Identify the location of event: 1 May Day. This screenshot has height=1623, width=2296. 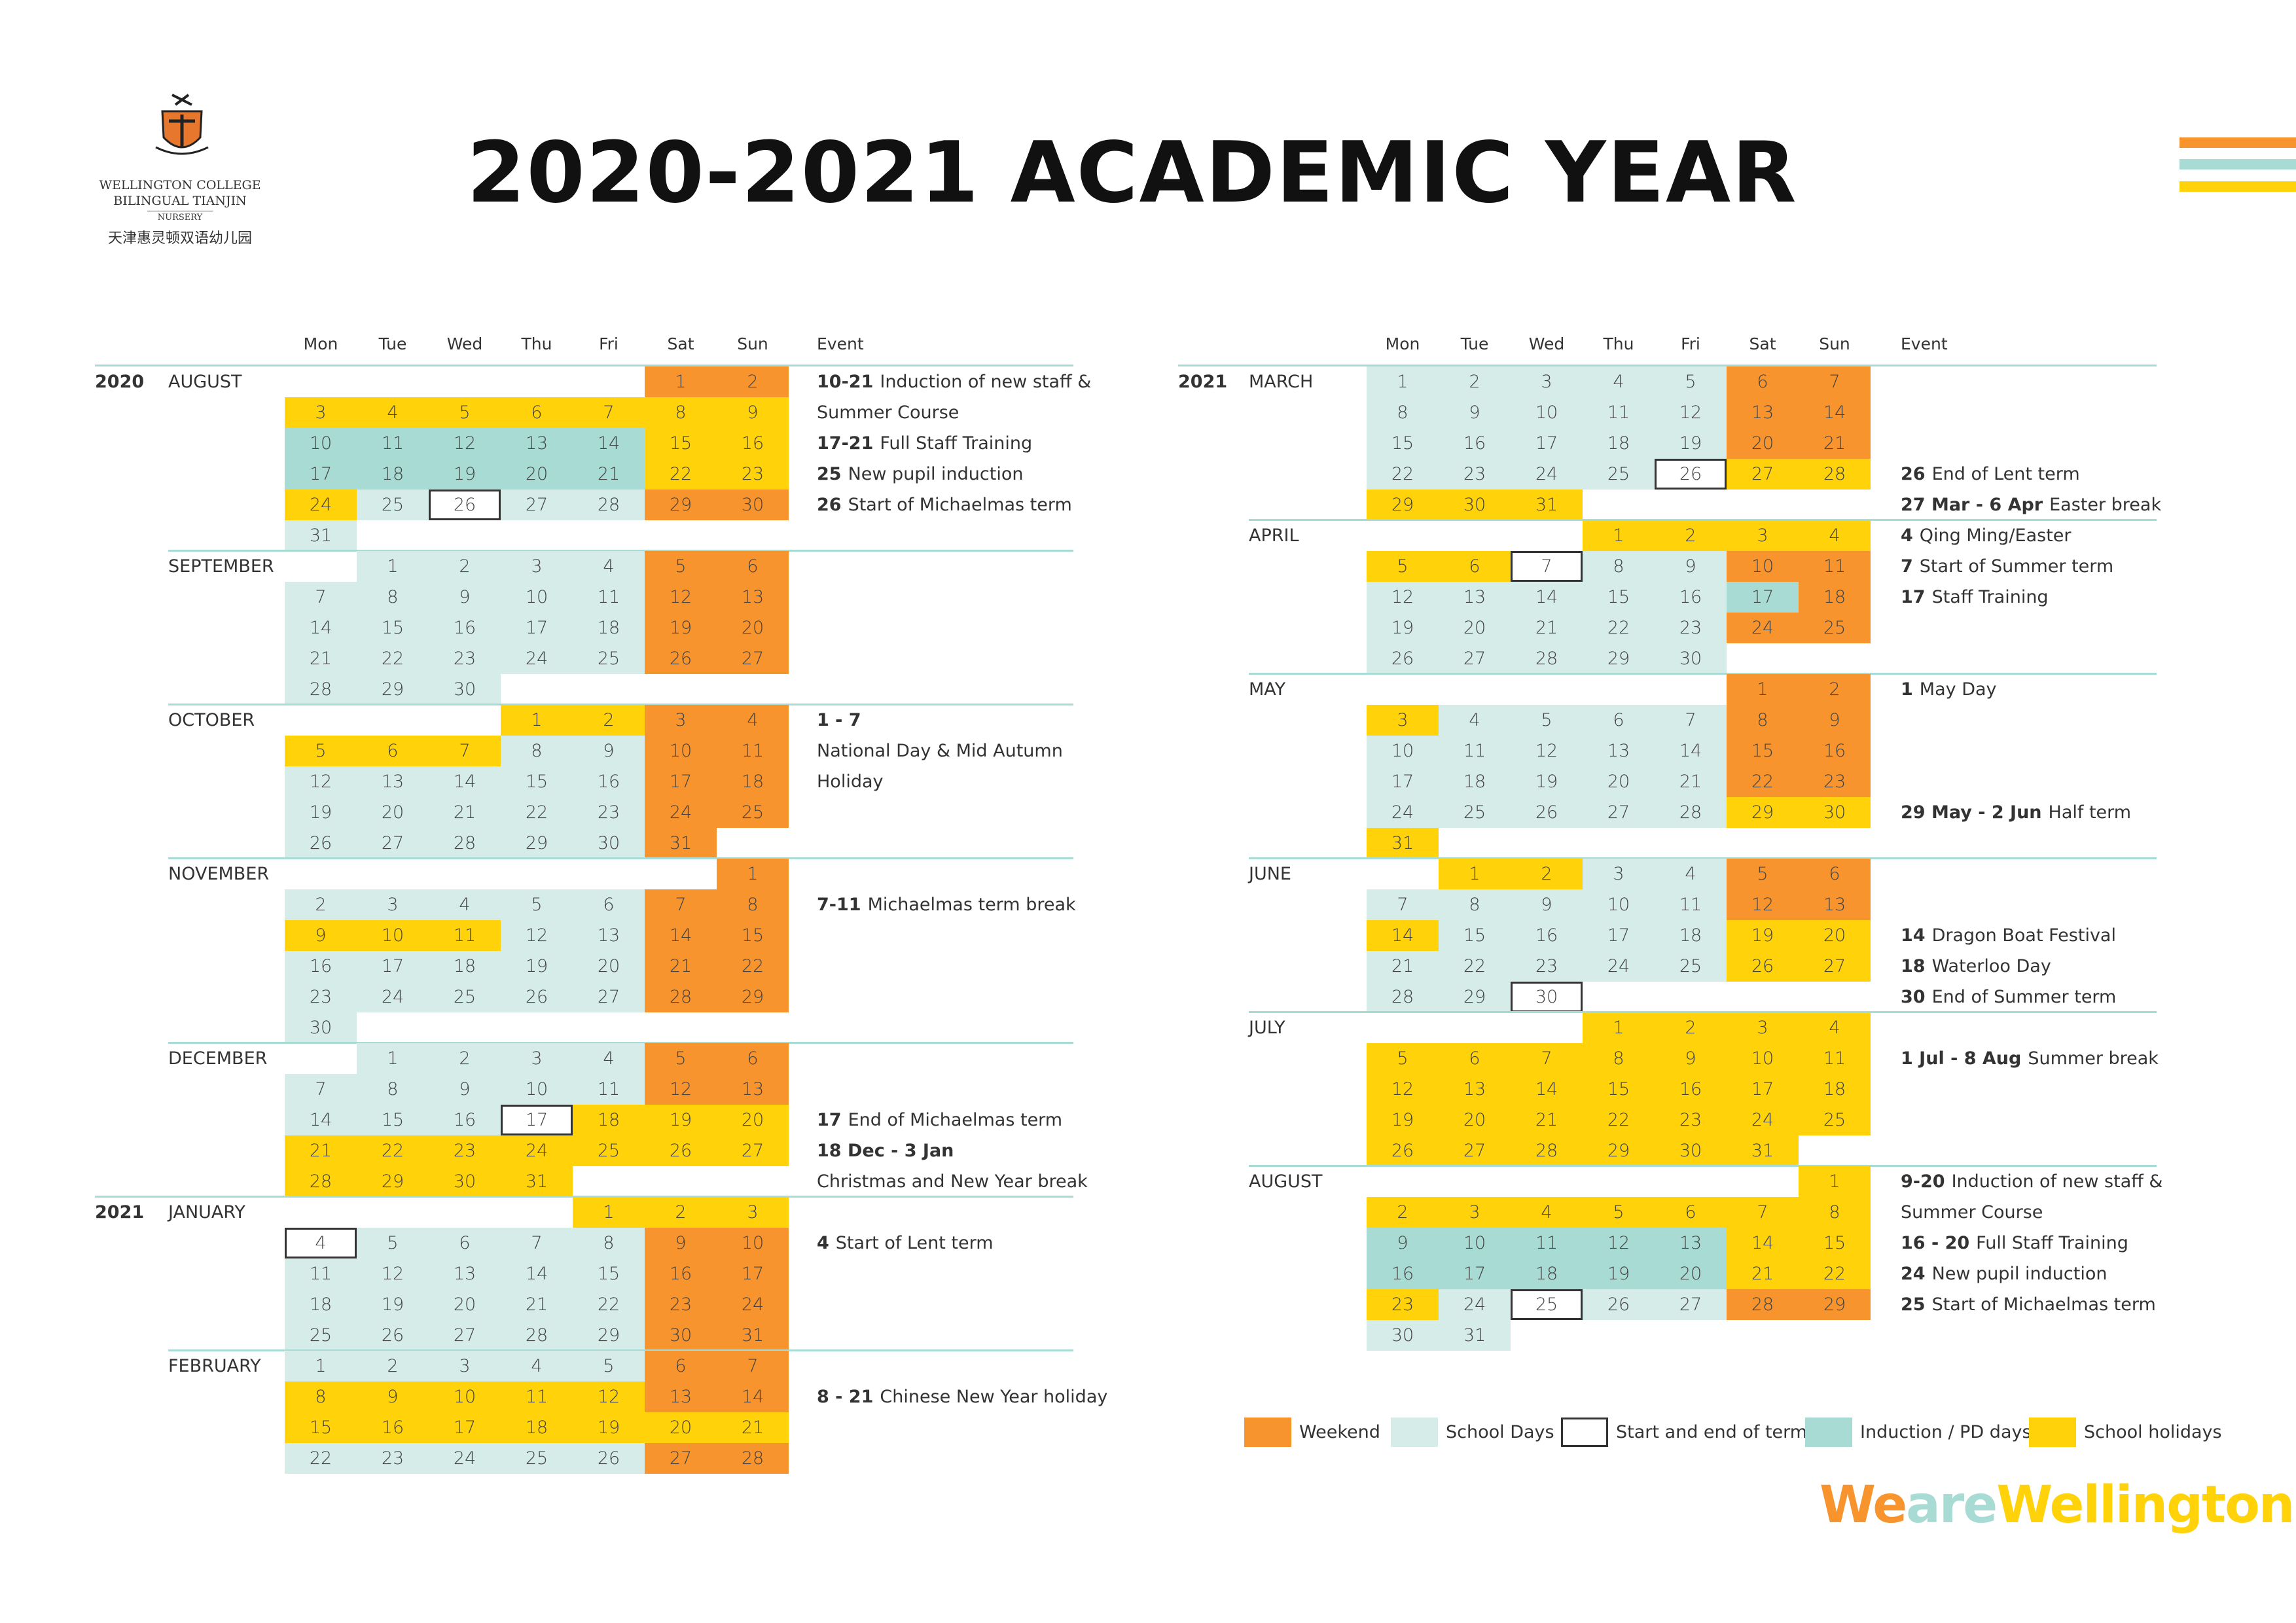
(1949, 689).